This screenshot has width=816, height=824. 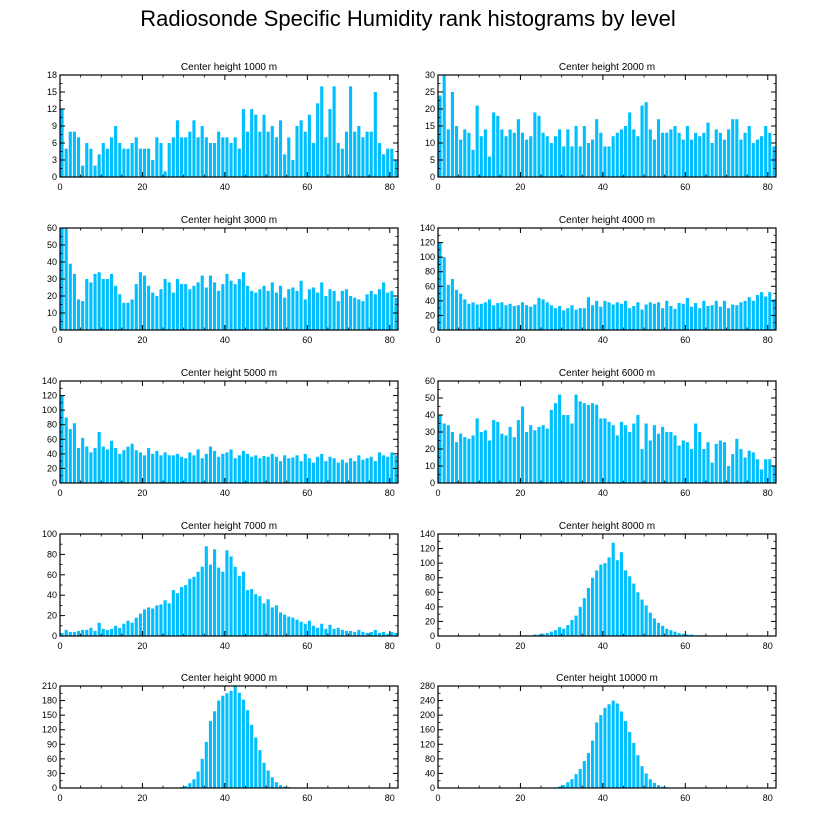 I want to click on y-tick-label: 60, so click(x=52, y=575).